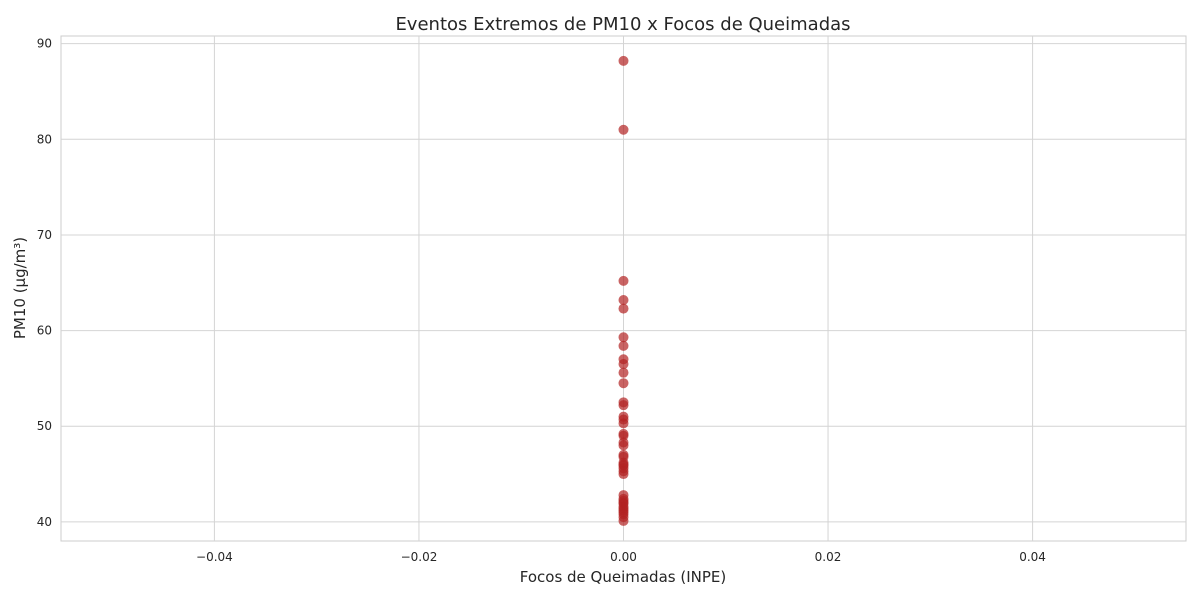 The image size is (1200, 600). Describe the element at coordinates (44, 331) in the screenshot. I see `y-tick-label: 60` at that location.